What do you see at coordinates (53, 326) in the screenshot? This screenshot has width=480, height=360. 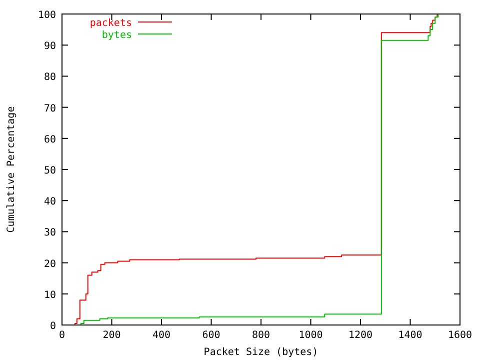 I see `y-tick-label: 0` at bounding box center [53, 326].